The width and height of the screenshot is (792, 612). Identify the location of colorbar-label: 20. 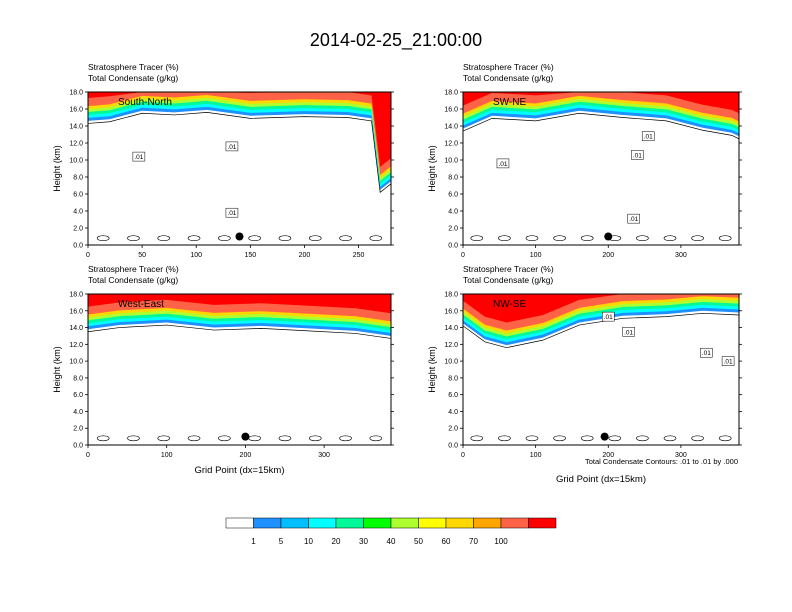
(336, 541).